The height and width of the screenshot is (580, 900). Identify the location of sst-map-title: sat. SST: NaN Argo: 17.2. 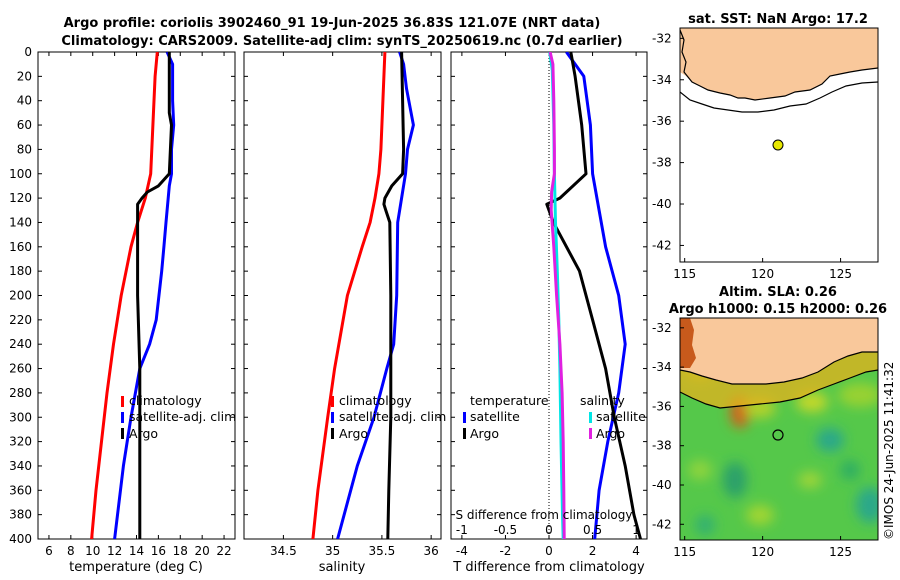
(778, 19).